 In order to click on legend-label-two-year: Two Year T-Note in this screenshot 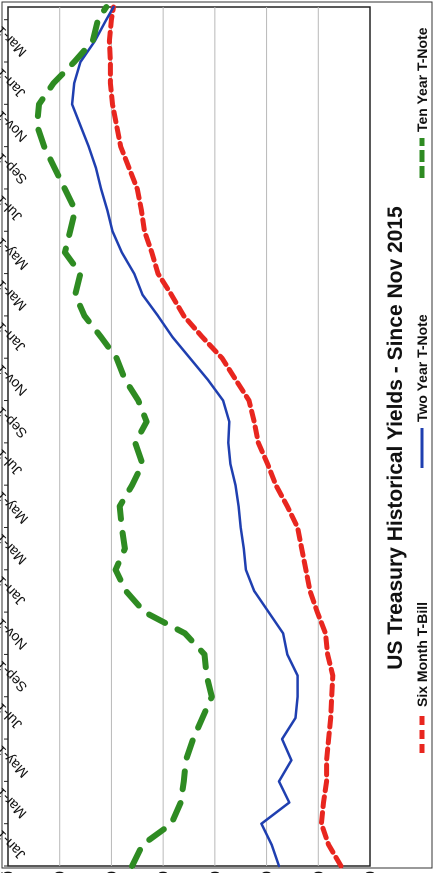, I will do `click(422, 368)`.